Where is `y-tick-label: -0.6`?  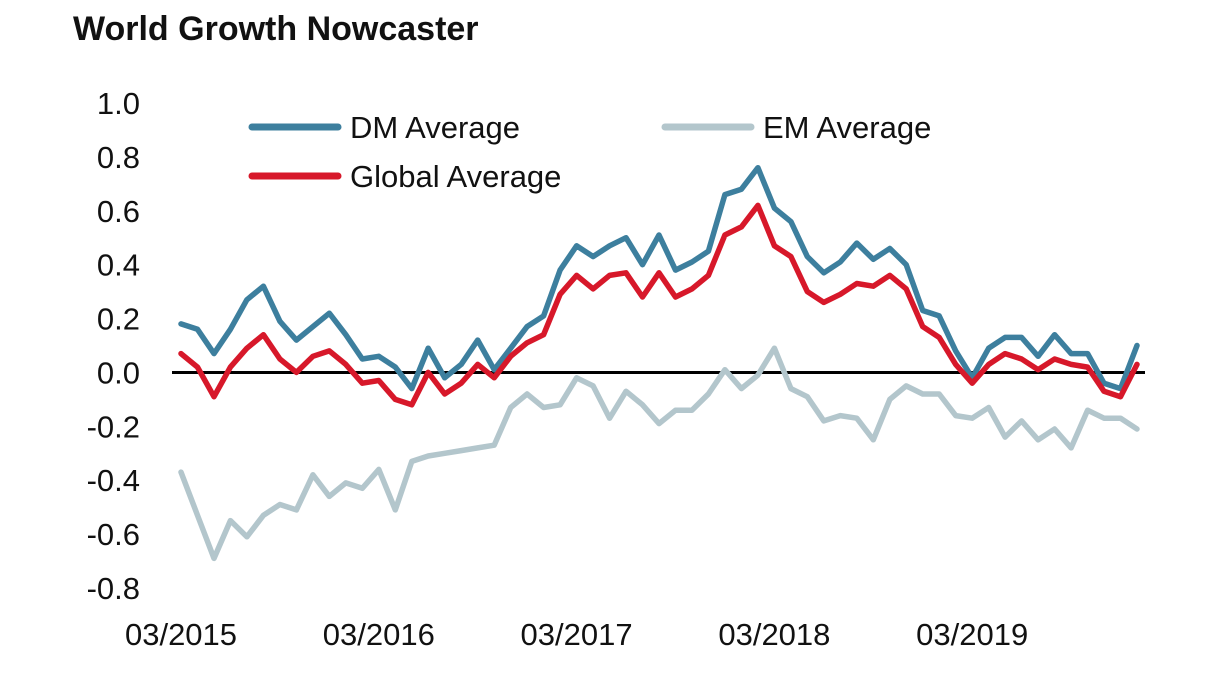
y-tick-label: -0.6 is located at coordinates (113, 534).